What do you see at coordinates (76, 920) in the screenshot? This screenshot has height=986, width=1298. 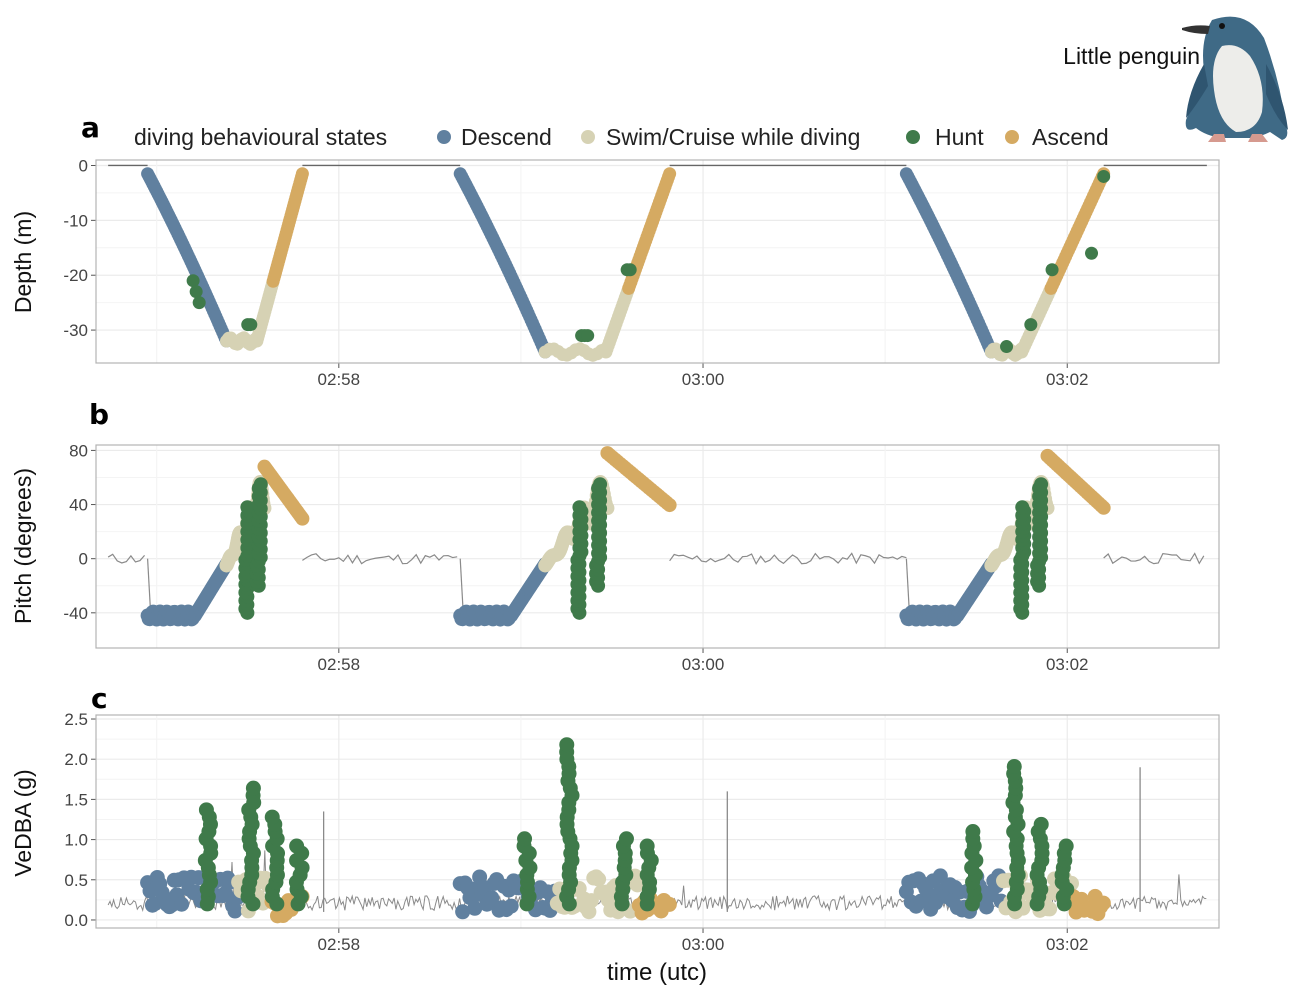 I see `y-tick-label: 0.0` at bounding box center [76, 920].